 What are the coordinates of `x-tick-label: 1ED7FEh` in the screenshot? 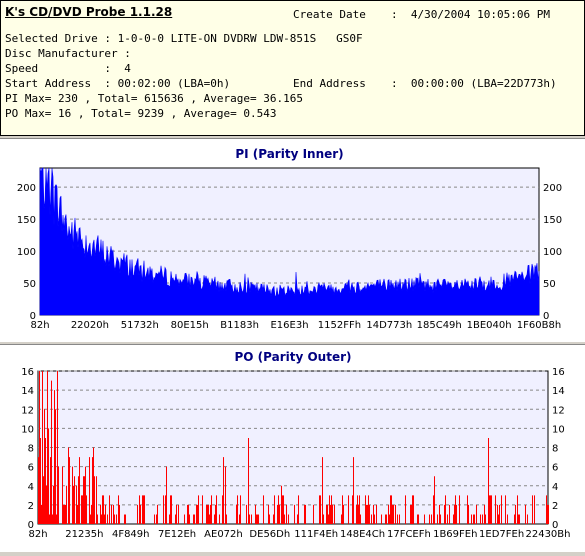 It's located at (501, 534).